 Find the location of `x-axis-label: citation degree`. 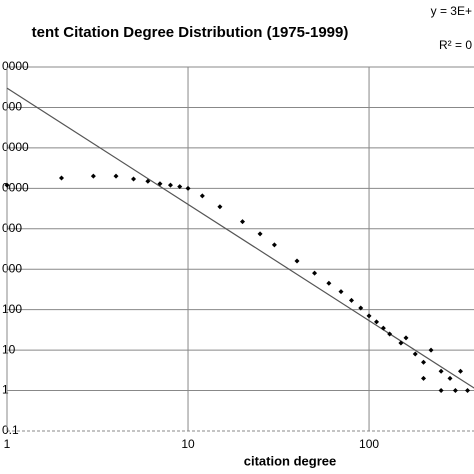

x-axis-label: citation degree is located at coordinates (290, 460).